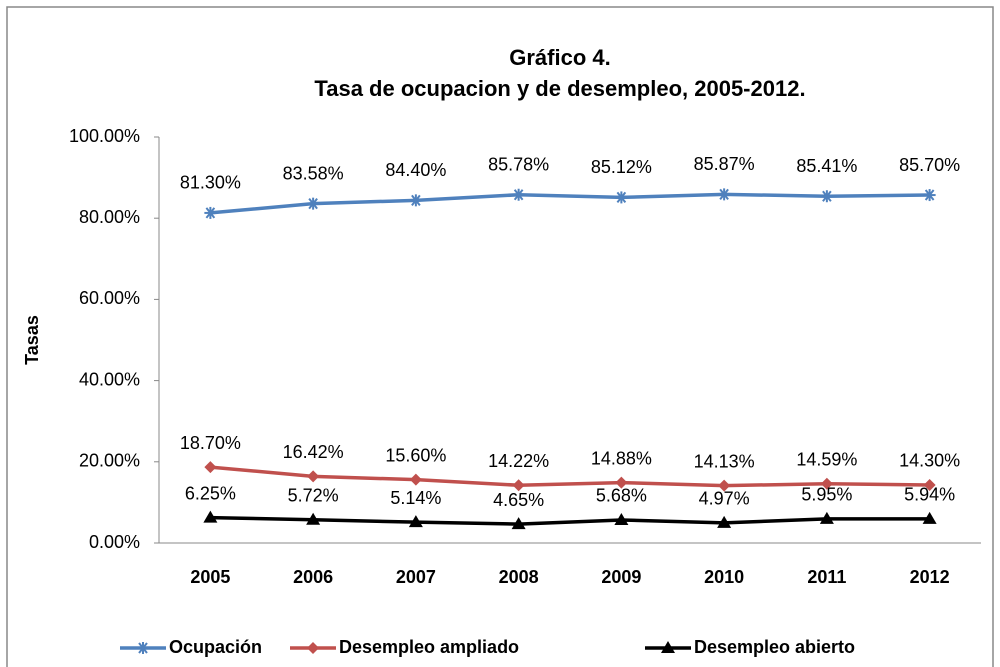  What do you see at coordinates (210, 577) in the screenshot?
I see `x-tick-label: 2005` at bounding box center [210, 577].